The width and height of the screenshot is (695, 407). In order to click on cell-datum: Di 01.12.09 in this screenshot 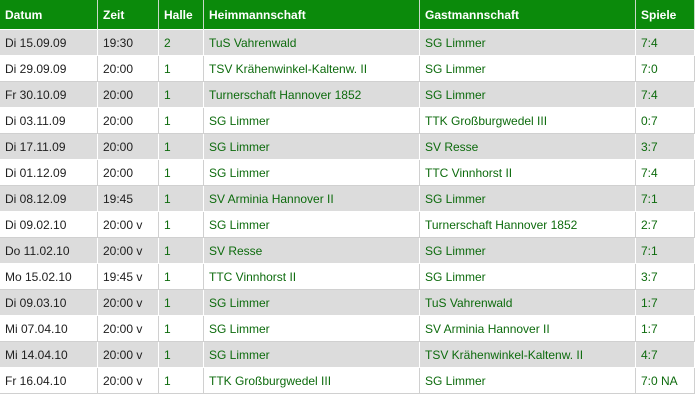, I will do `click(49, 173)`.